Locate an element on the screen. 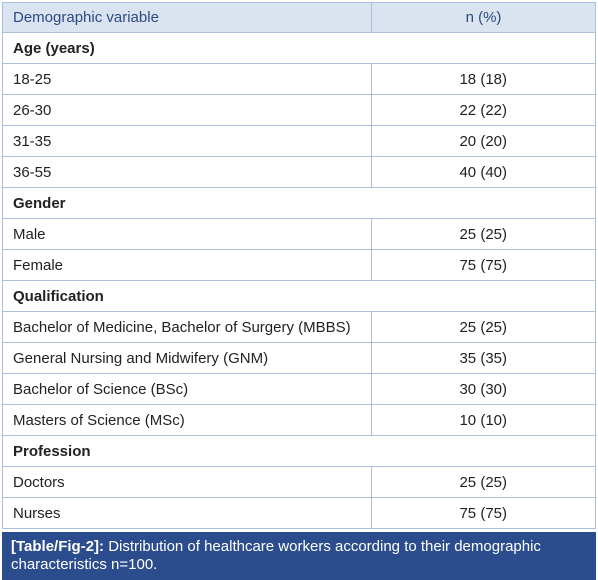  cell: Female is located at coordinates (187, 265).